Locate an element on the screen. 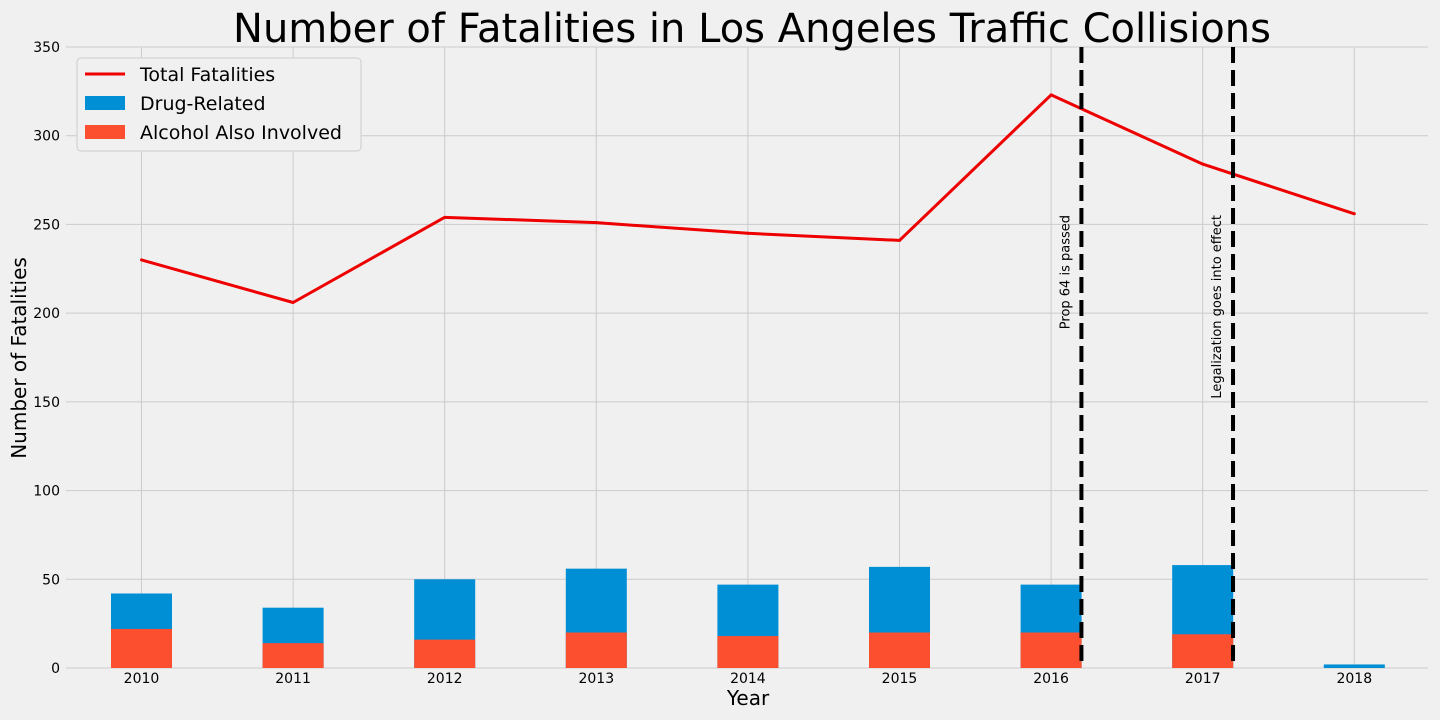  y-tick-label: 0 is located at coordinates (55, 669).